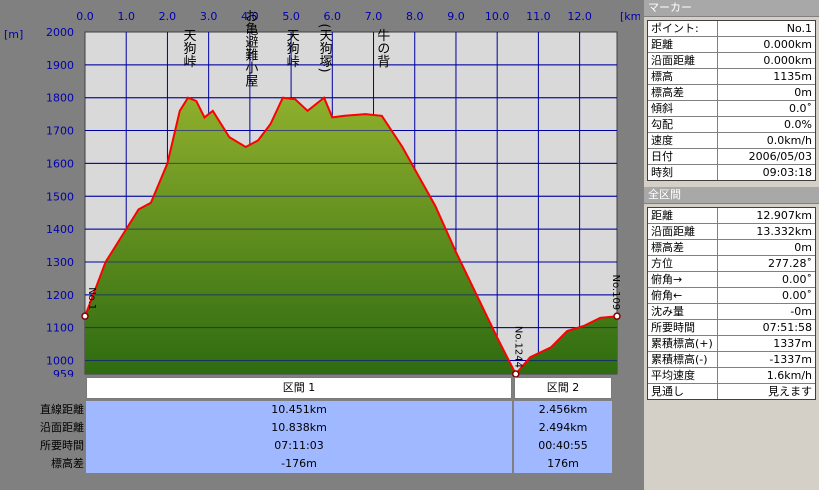 The image size is (819, 490). I want to click on info-value: 2006/05/03, so click(780, 156).